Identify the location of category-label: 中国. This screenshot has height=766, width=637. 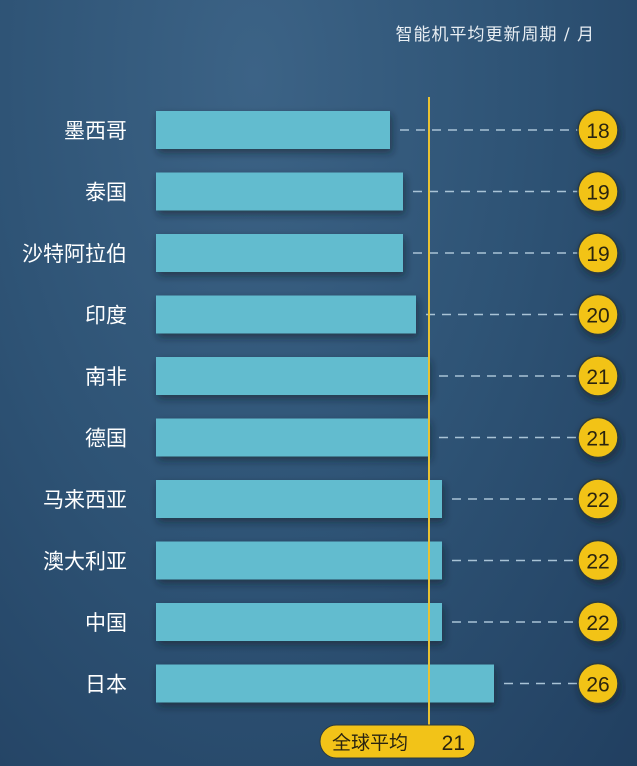
(106, 623).